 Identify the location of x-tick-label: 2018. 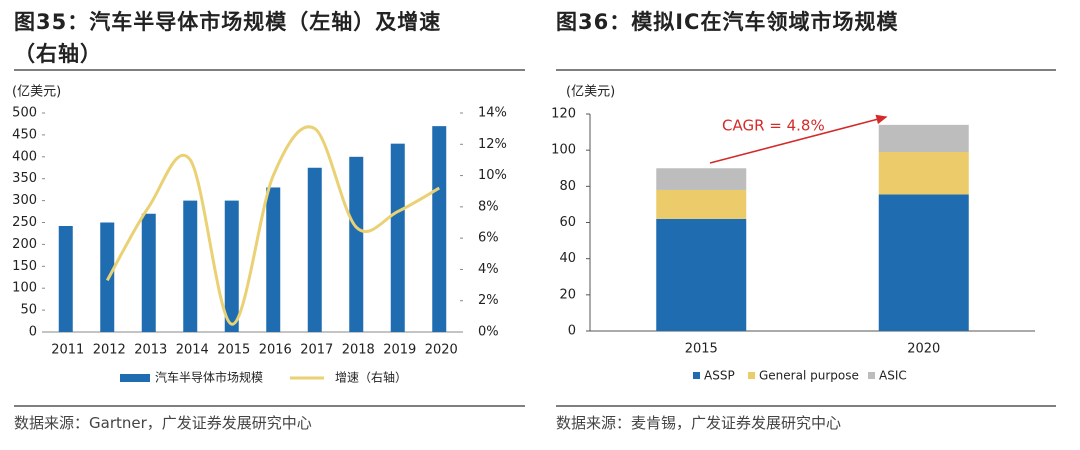
(358, 350).